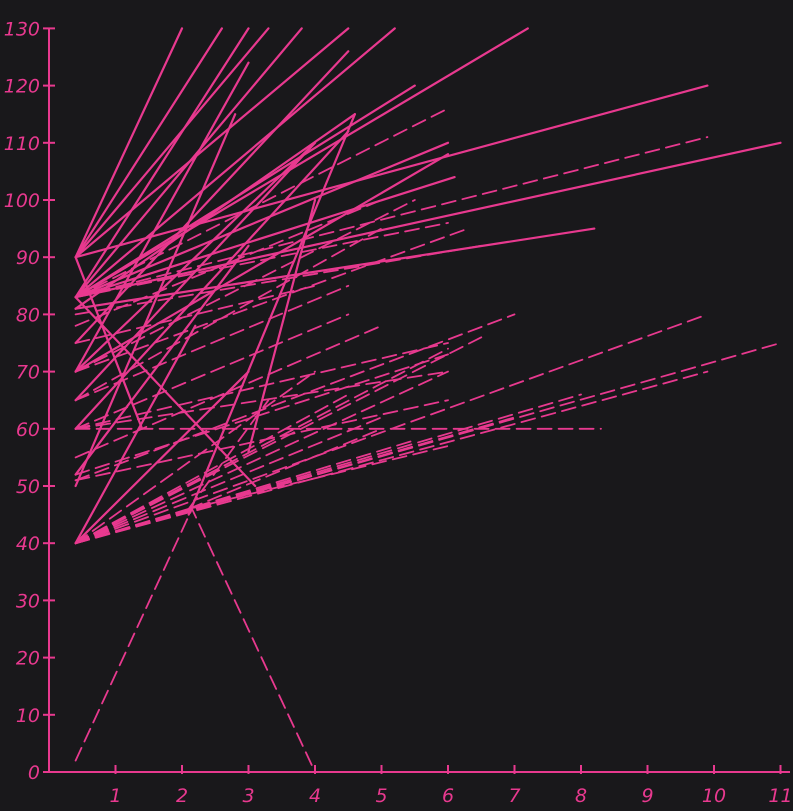  Describe the element at coordinates (28, 716) in the screenshot. I see `y-tick-label: 10` at that location.